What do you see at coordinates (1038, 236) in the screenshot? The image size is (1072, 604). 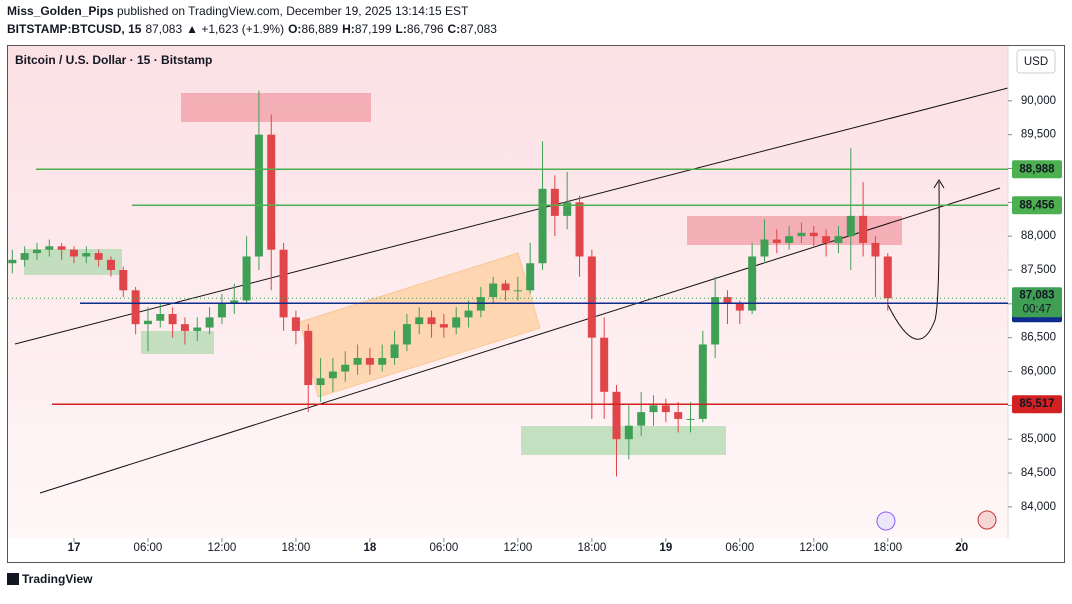 I see `y-tick-label: 88,000` at bounding box center [1038, 236].